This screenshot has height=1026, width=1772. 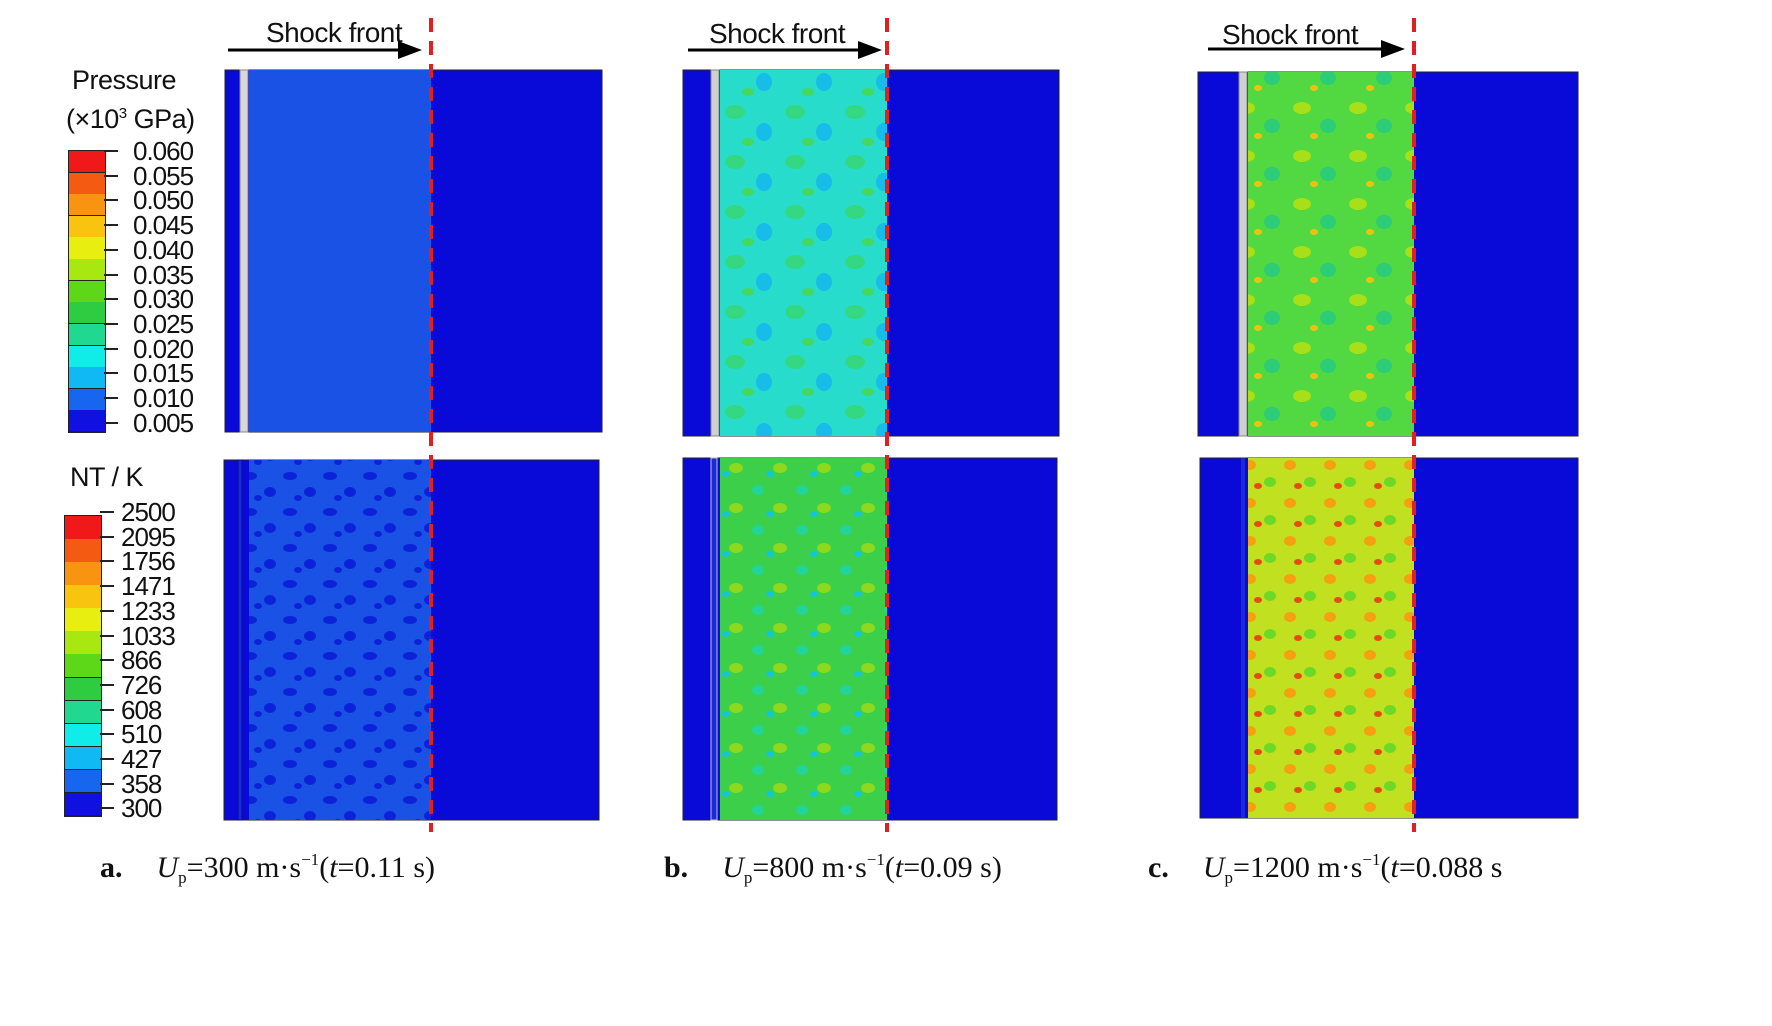 What do you see at coordinates (1371, 859) in the screenshot?
I see `caption-c-up-exp: −1` at bounding box center [1371, 859].